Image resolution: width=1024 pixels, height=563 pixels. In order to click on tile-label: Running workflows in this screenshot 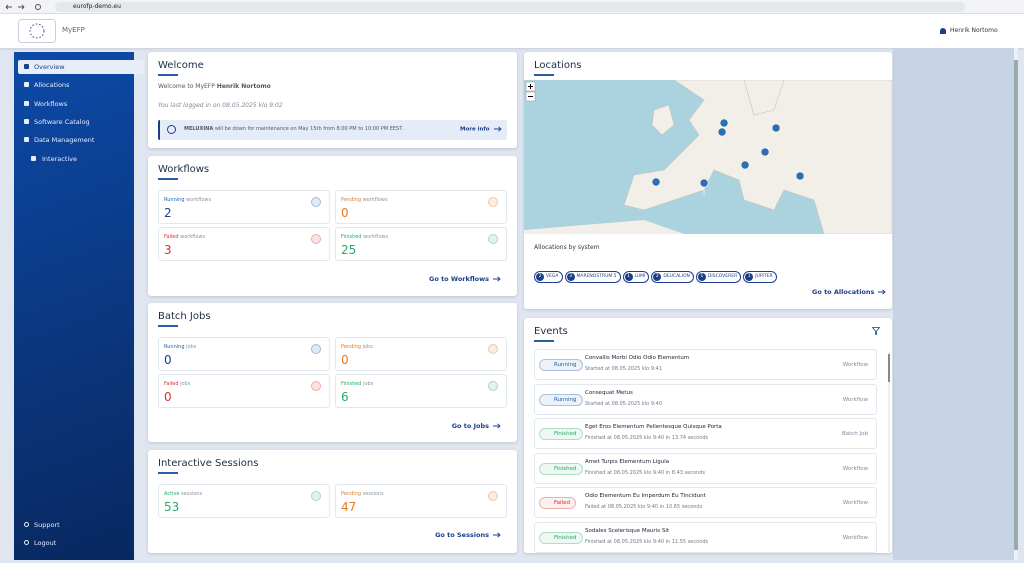, I will do `click(187, 200)`.